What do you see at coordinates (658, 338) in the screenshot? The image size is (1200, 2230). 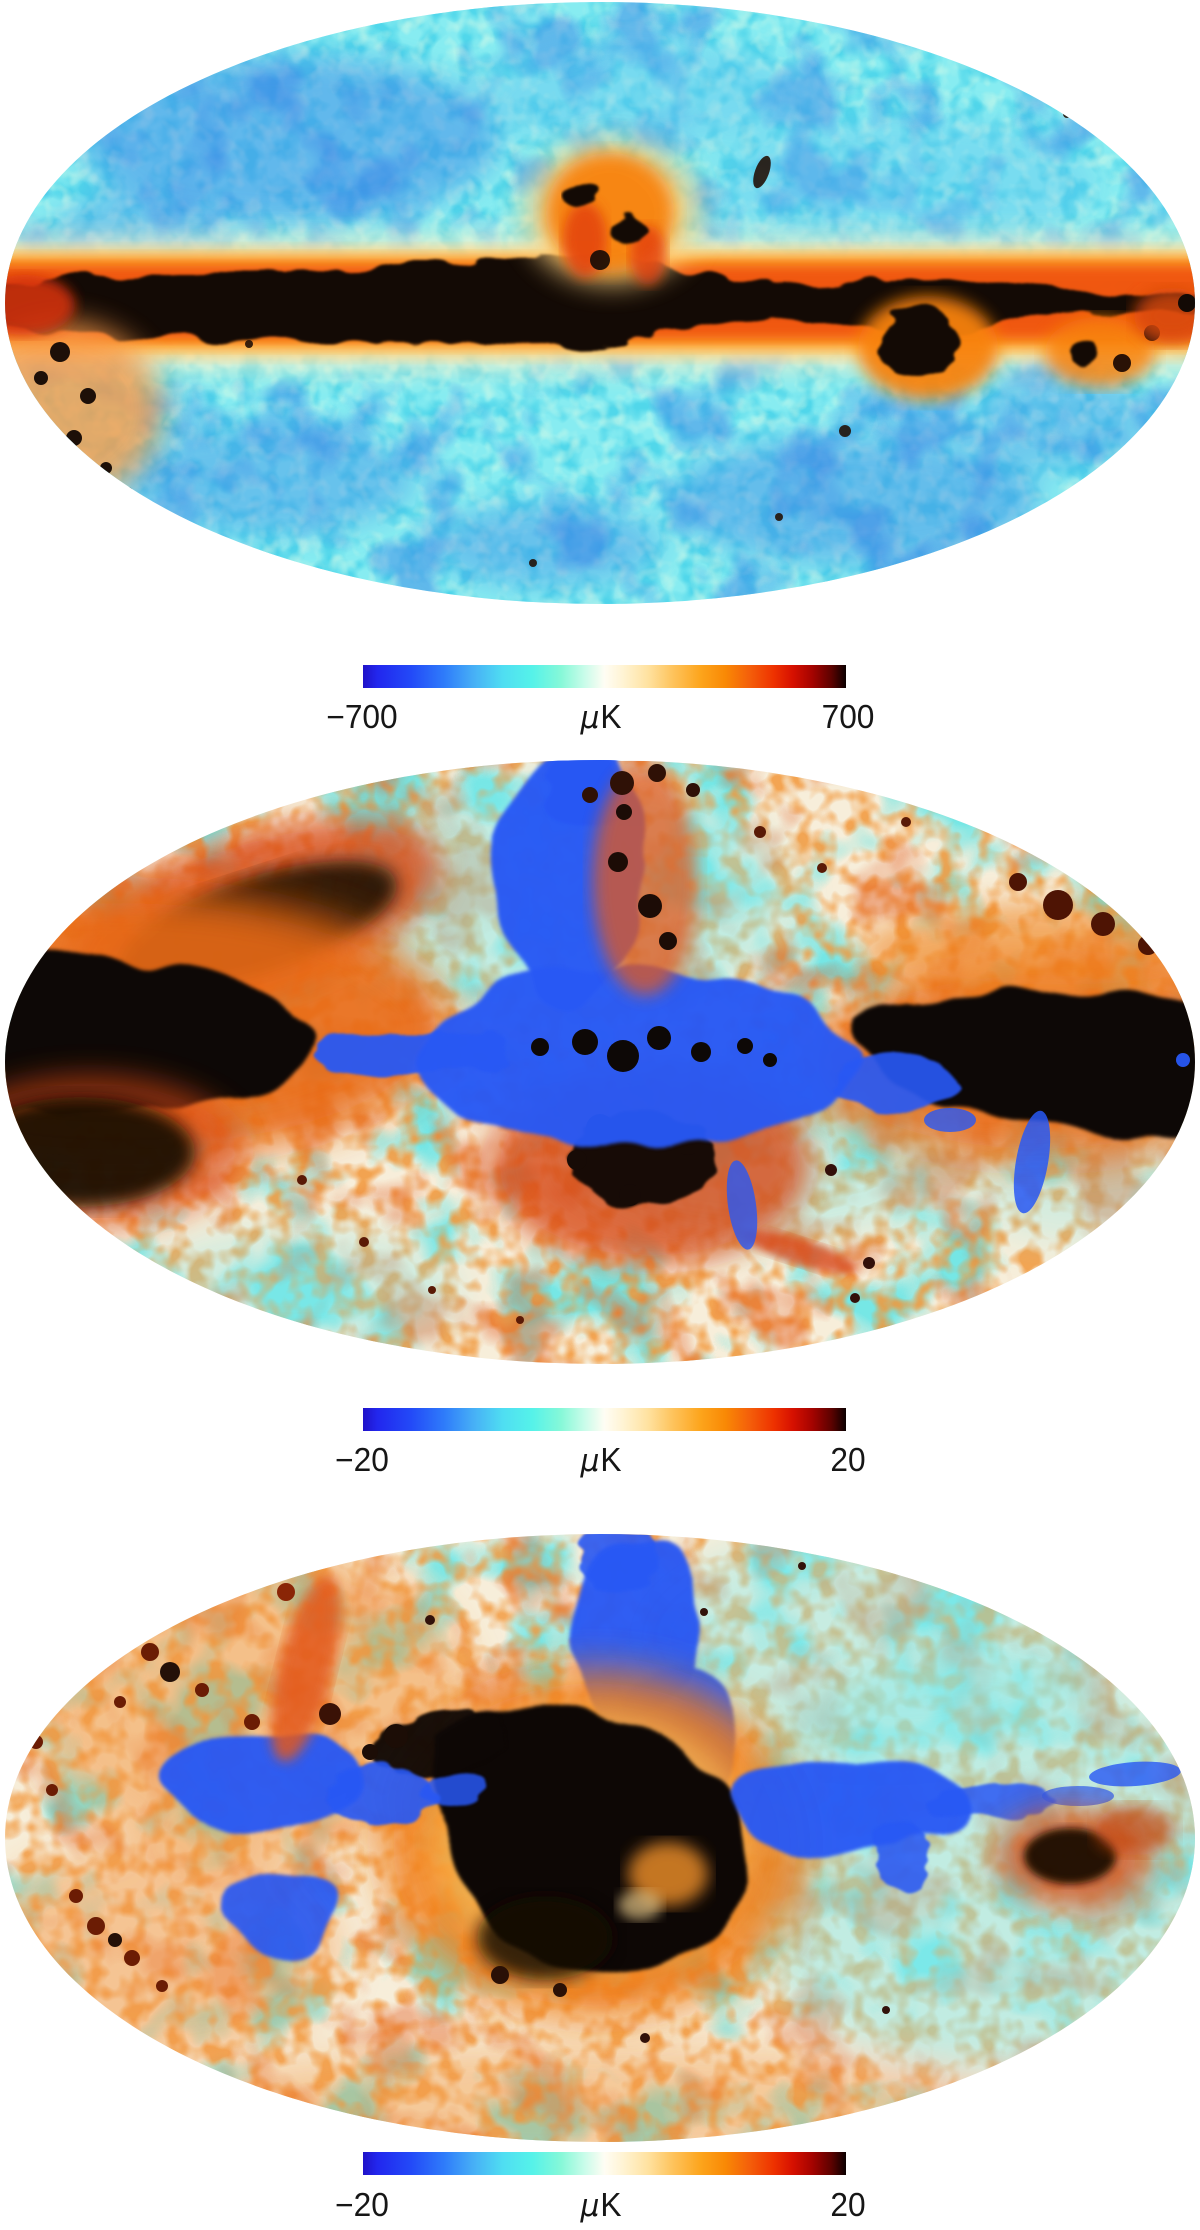 I see `point-sources` at bounding box center [658, 338].